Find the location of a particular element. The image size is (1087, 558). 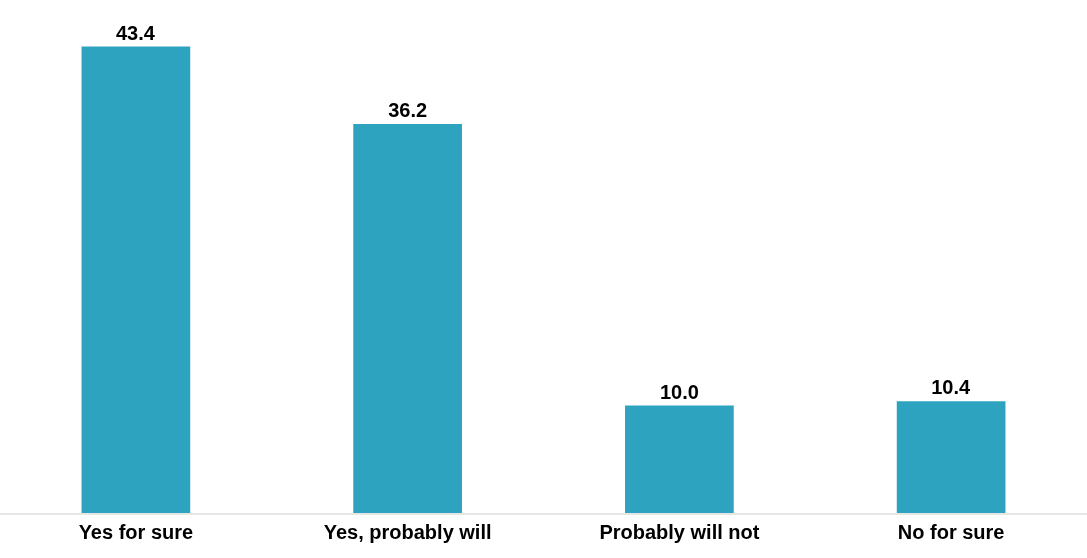

x-tick-label: Probably will not is located at coordinates (679, 532).